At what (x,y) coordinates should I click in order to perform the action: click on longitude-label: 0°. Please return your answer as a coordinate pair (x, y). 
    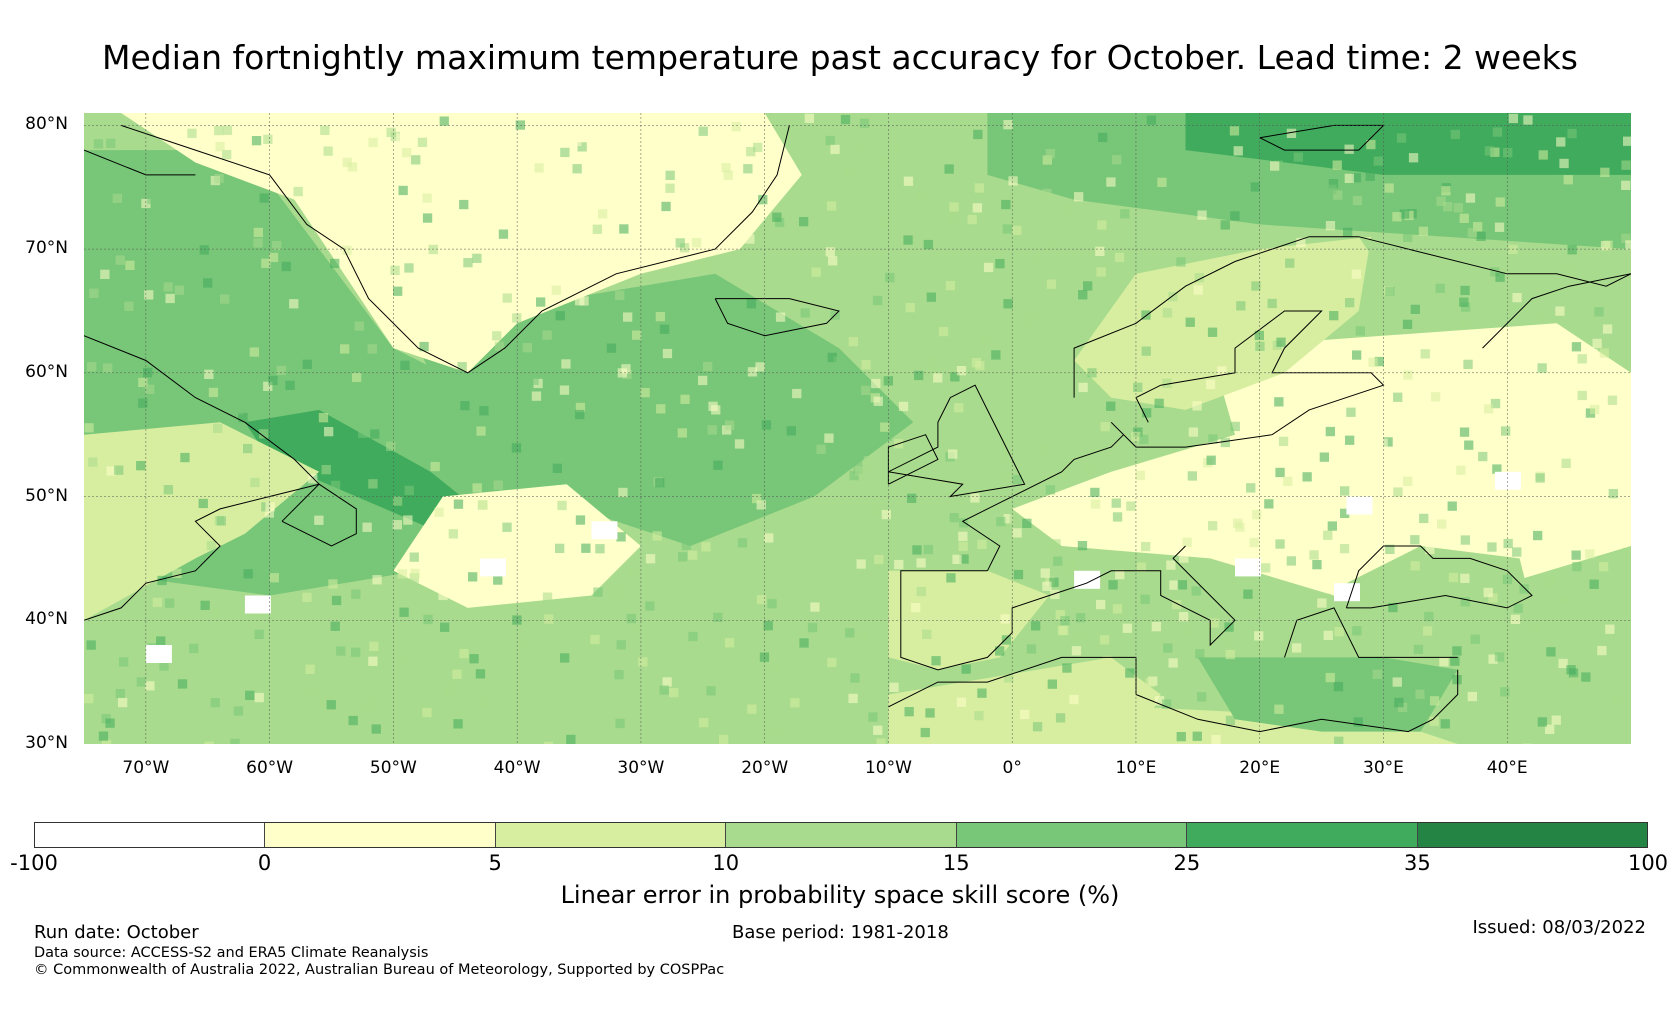
    Looking at the image, I should click on (1012, 768).